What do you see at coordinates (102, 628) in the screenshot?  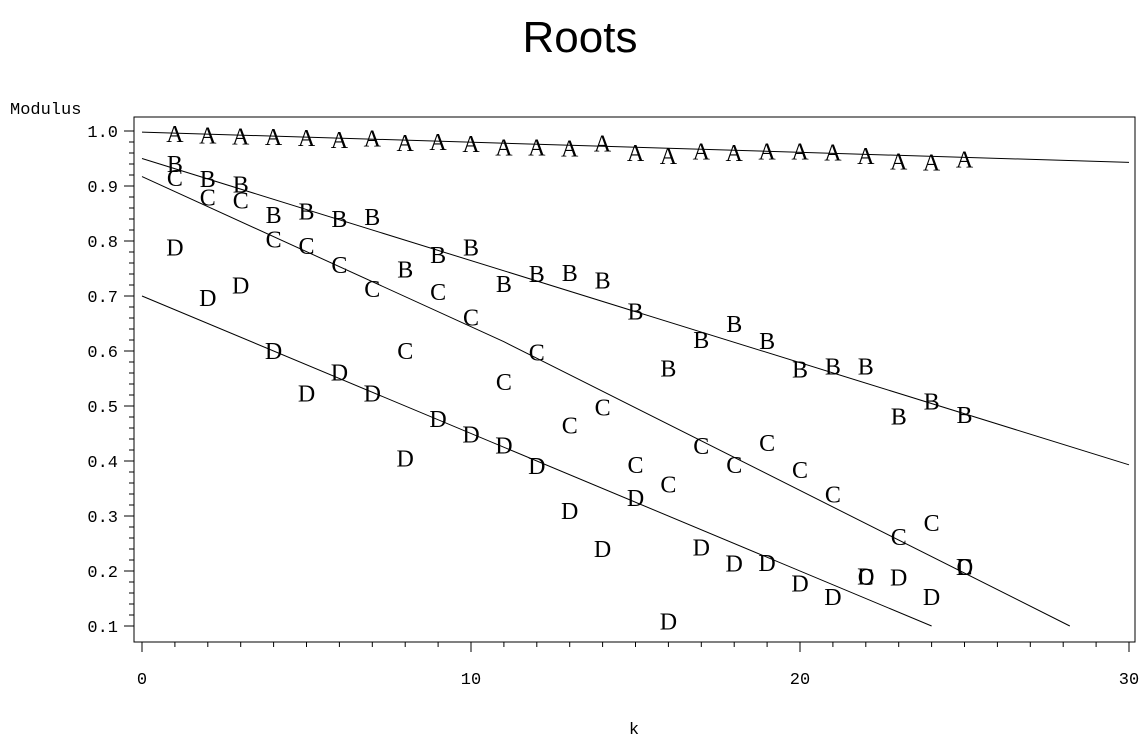 I see `y-tick-label: 0.1` at bounding box center [102, 628].